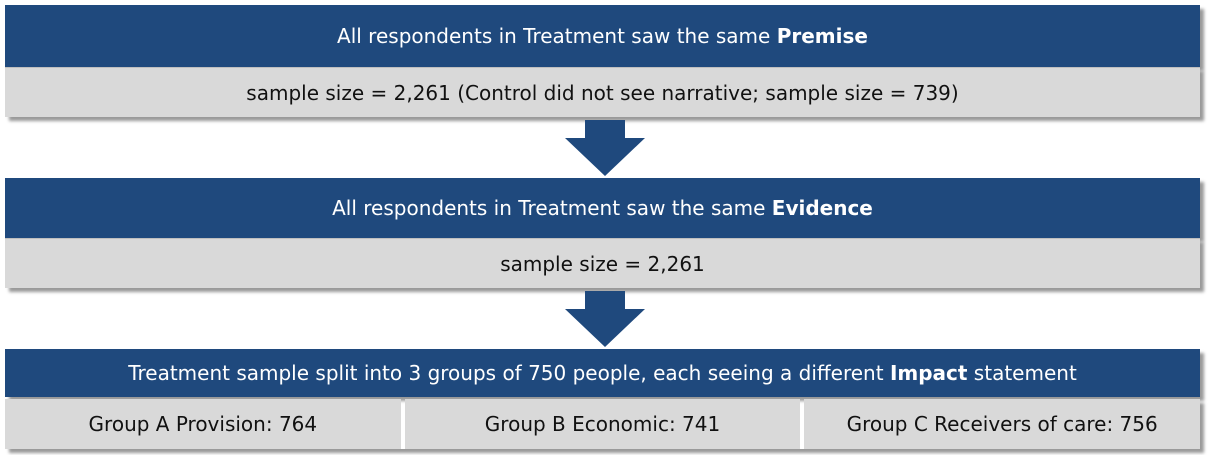 The width and height of the screenshot is (1209, 455). I want to click on group-cell: Group A Provision: 764, so click(203, 424).